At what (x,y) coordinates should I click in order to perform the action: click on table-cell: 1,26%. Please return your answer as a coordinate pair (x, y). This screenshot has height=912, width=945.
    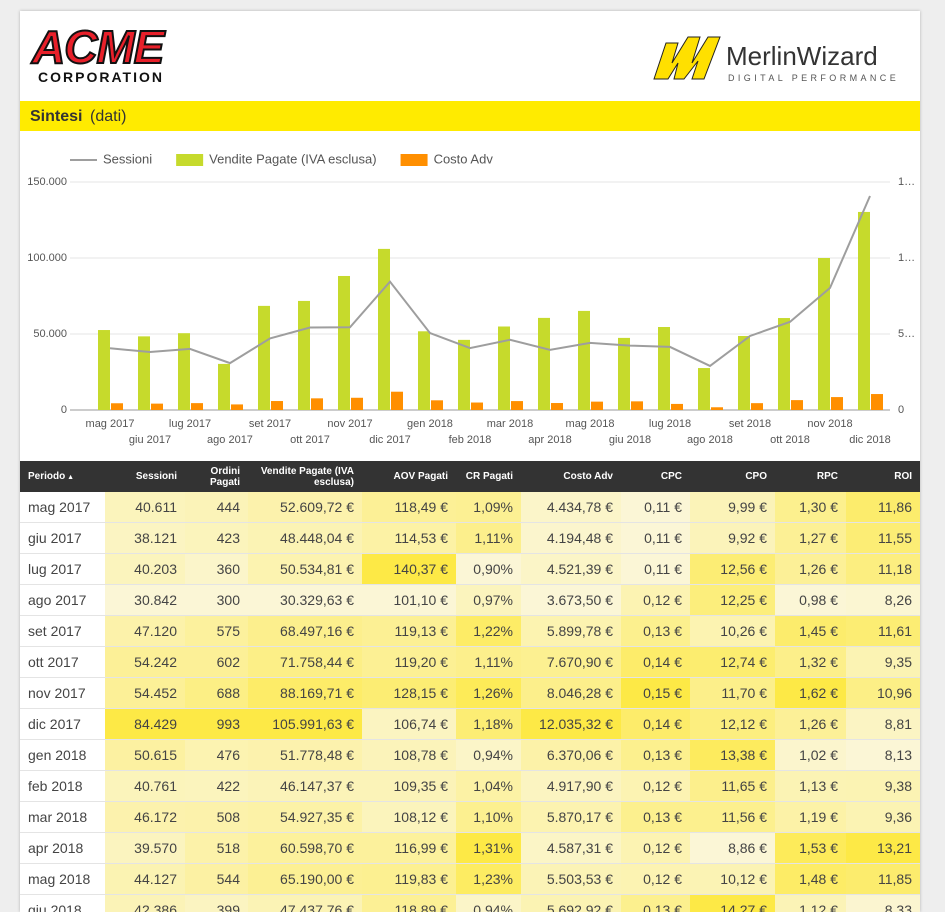
    Looking at the image, I should click on (488, 693).